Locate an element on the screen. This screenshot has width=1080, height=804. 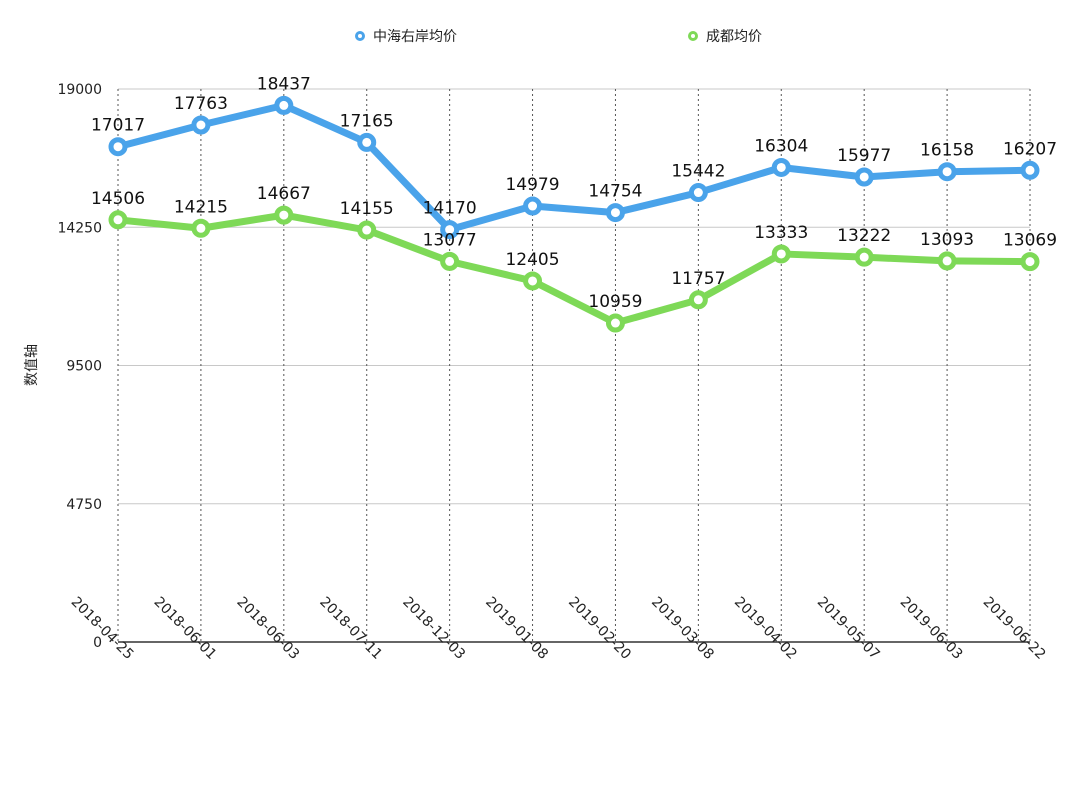
y-tick-label: 0 is located at coordinates (97, 643).